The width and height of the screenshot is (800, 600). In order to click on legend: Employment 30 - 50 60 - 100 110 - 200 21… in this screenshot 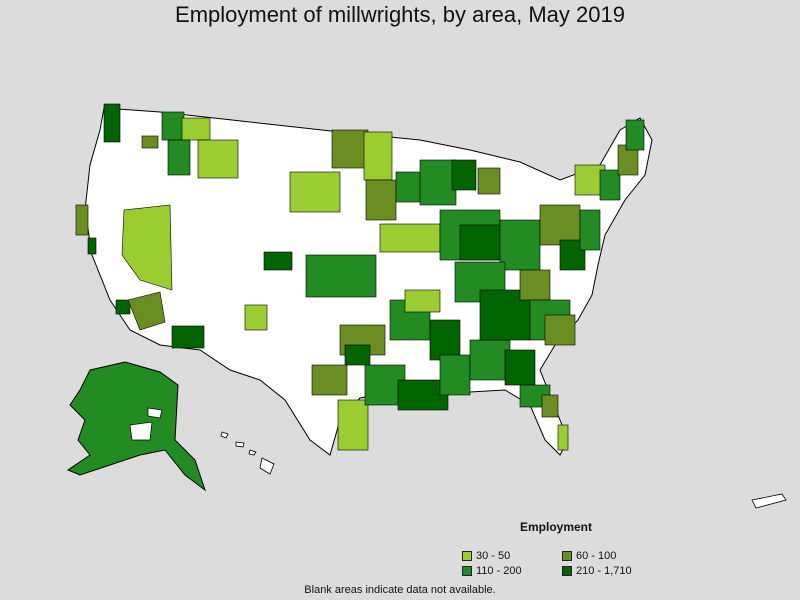, I will do `click(562, 549)`.